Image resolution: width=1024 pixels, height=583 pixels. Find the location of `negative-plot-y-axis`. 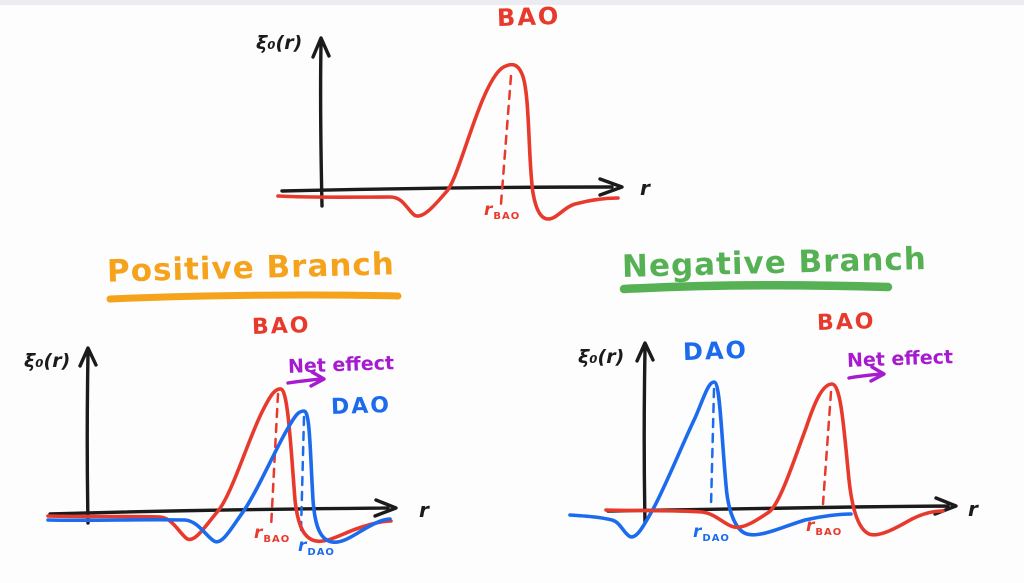

negative-plot-y-axis is located at coordinates (645, 433).